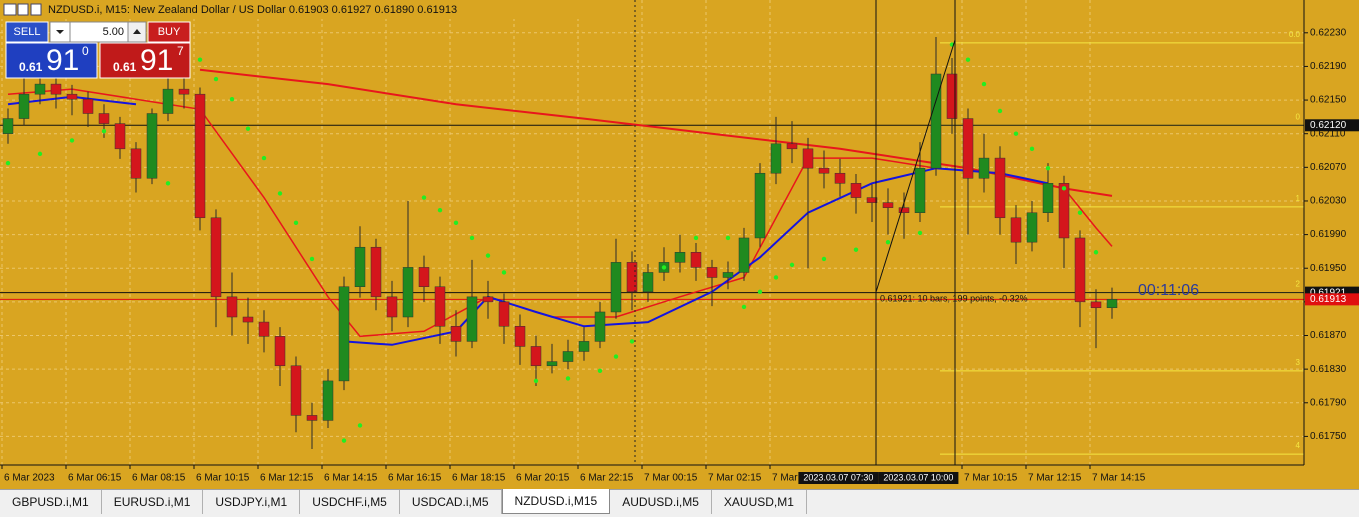 This screenshot has width=1359, height=517. Describe the element at coordinates (31, 67) in the screenshot. I see `bid-big: 0.61` at that location.